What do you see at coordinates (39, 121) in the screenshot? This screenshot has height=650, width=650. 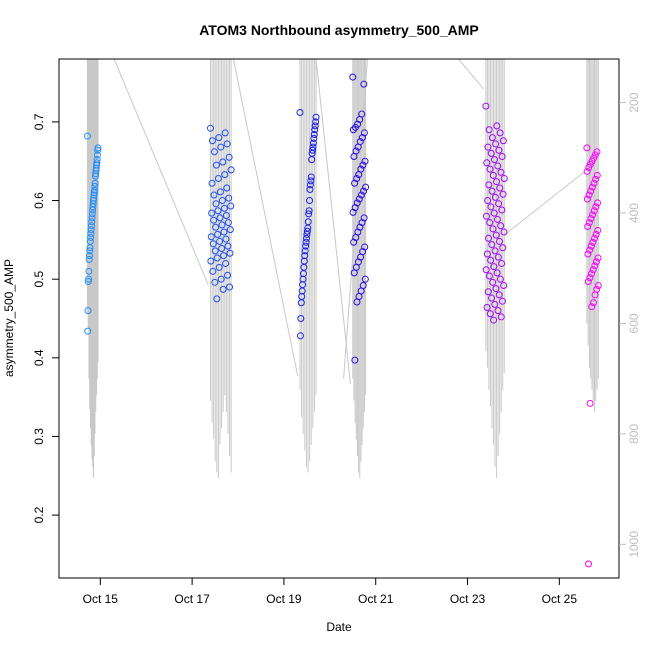 I see `y-tick-label: 0.7` at bounding box center [39, 121].